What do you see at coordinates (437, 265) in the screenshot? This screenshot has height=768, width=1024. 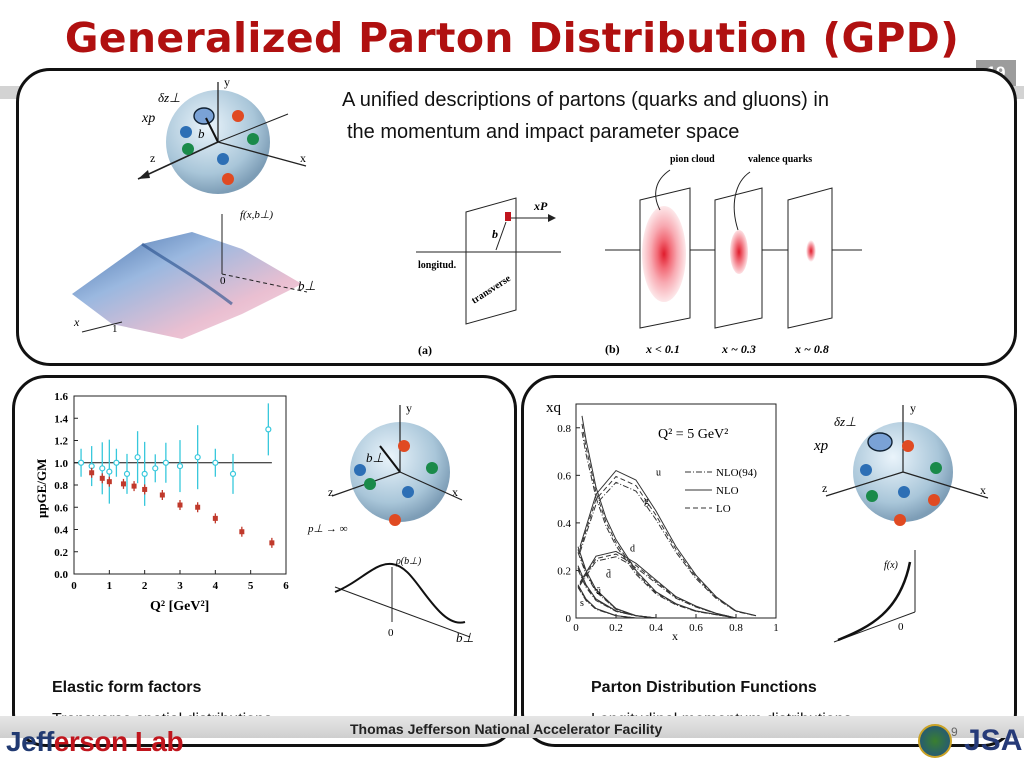 I see `diagram-a-longitud: longitud.` at bounding box center [437, 265].